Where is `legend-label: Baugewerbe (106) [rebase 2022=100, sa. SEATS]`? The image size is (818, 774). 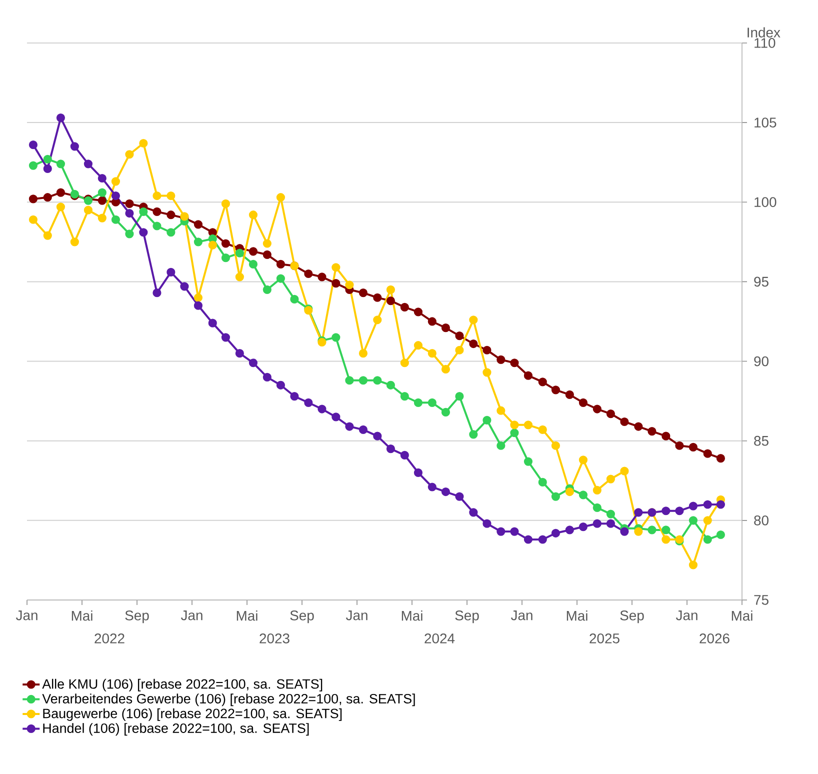
legend-label: Baugewerbe (106) [rebase 2022=100, sa. SEATS] is located at coordinates (192, 714).